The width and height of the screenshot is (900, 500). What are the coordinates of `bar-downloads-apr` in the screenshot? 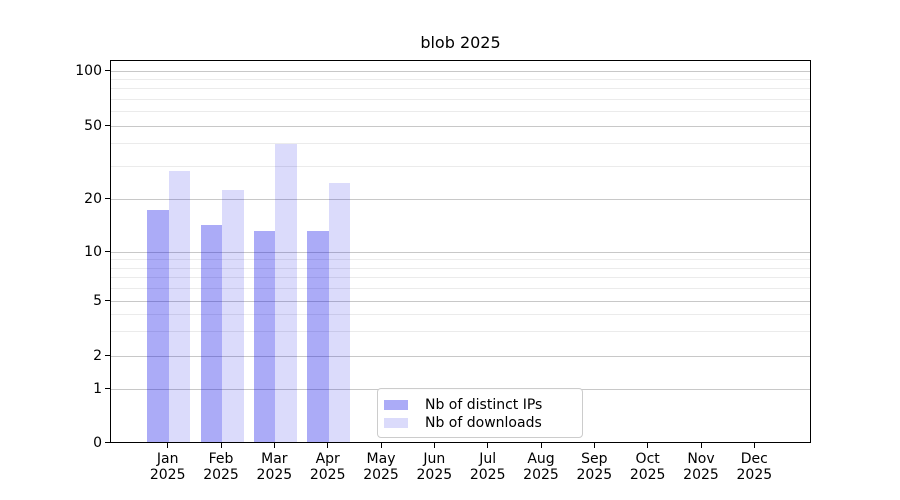 It's located at (339, 312).